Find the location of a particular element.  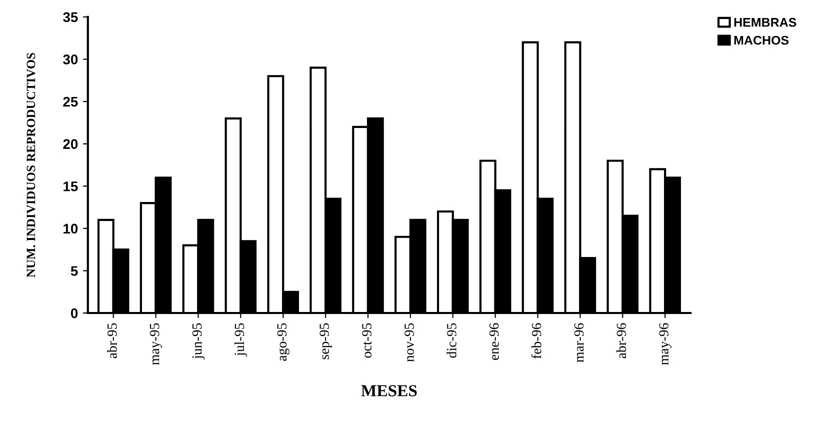

x-axis-title: MESES is located at coordinates (389, 390).